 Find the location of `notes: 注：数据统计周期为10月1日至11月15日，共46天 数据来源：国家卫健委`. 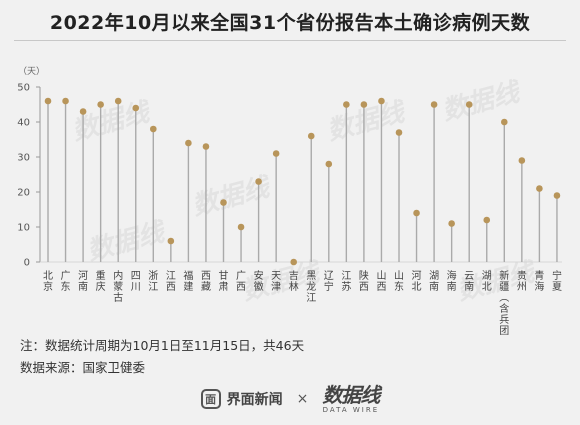

notes: 注：数据统计周期为10月1日至11月15日，共46天 数据来源：国家卫健委 is located at coordinates (162, 357).